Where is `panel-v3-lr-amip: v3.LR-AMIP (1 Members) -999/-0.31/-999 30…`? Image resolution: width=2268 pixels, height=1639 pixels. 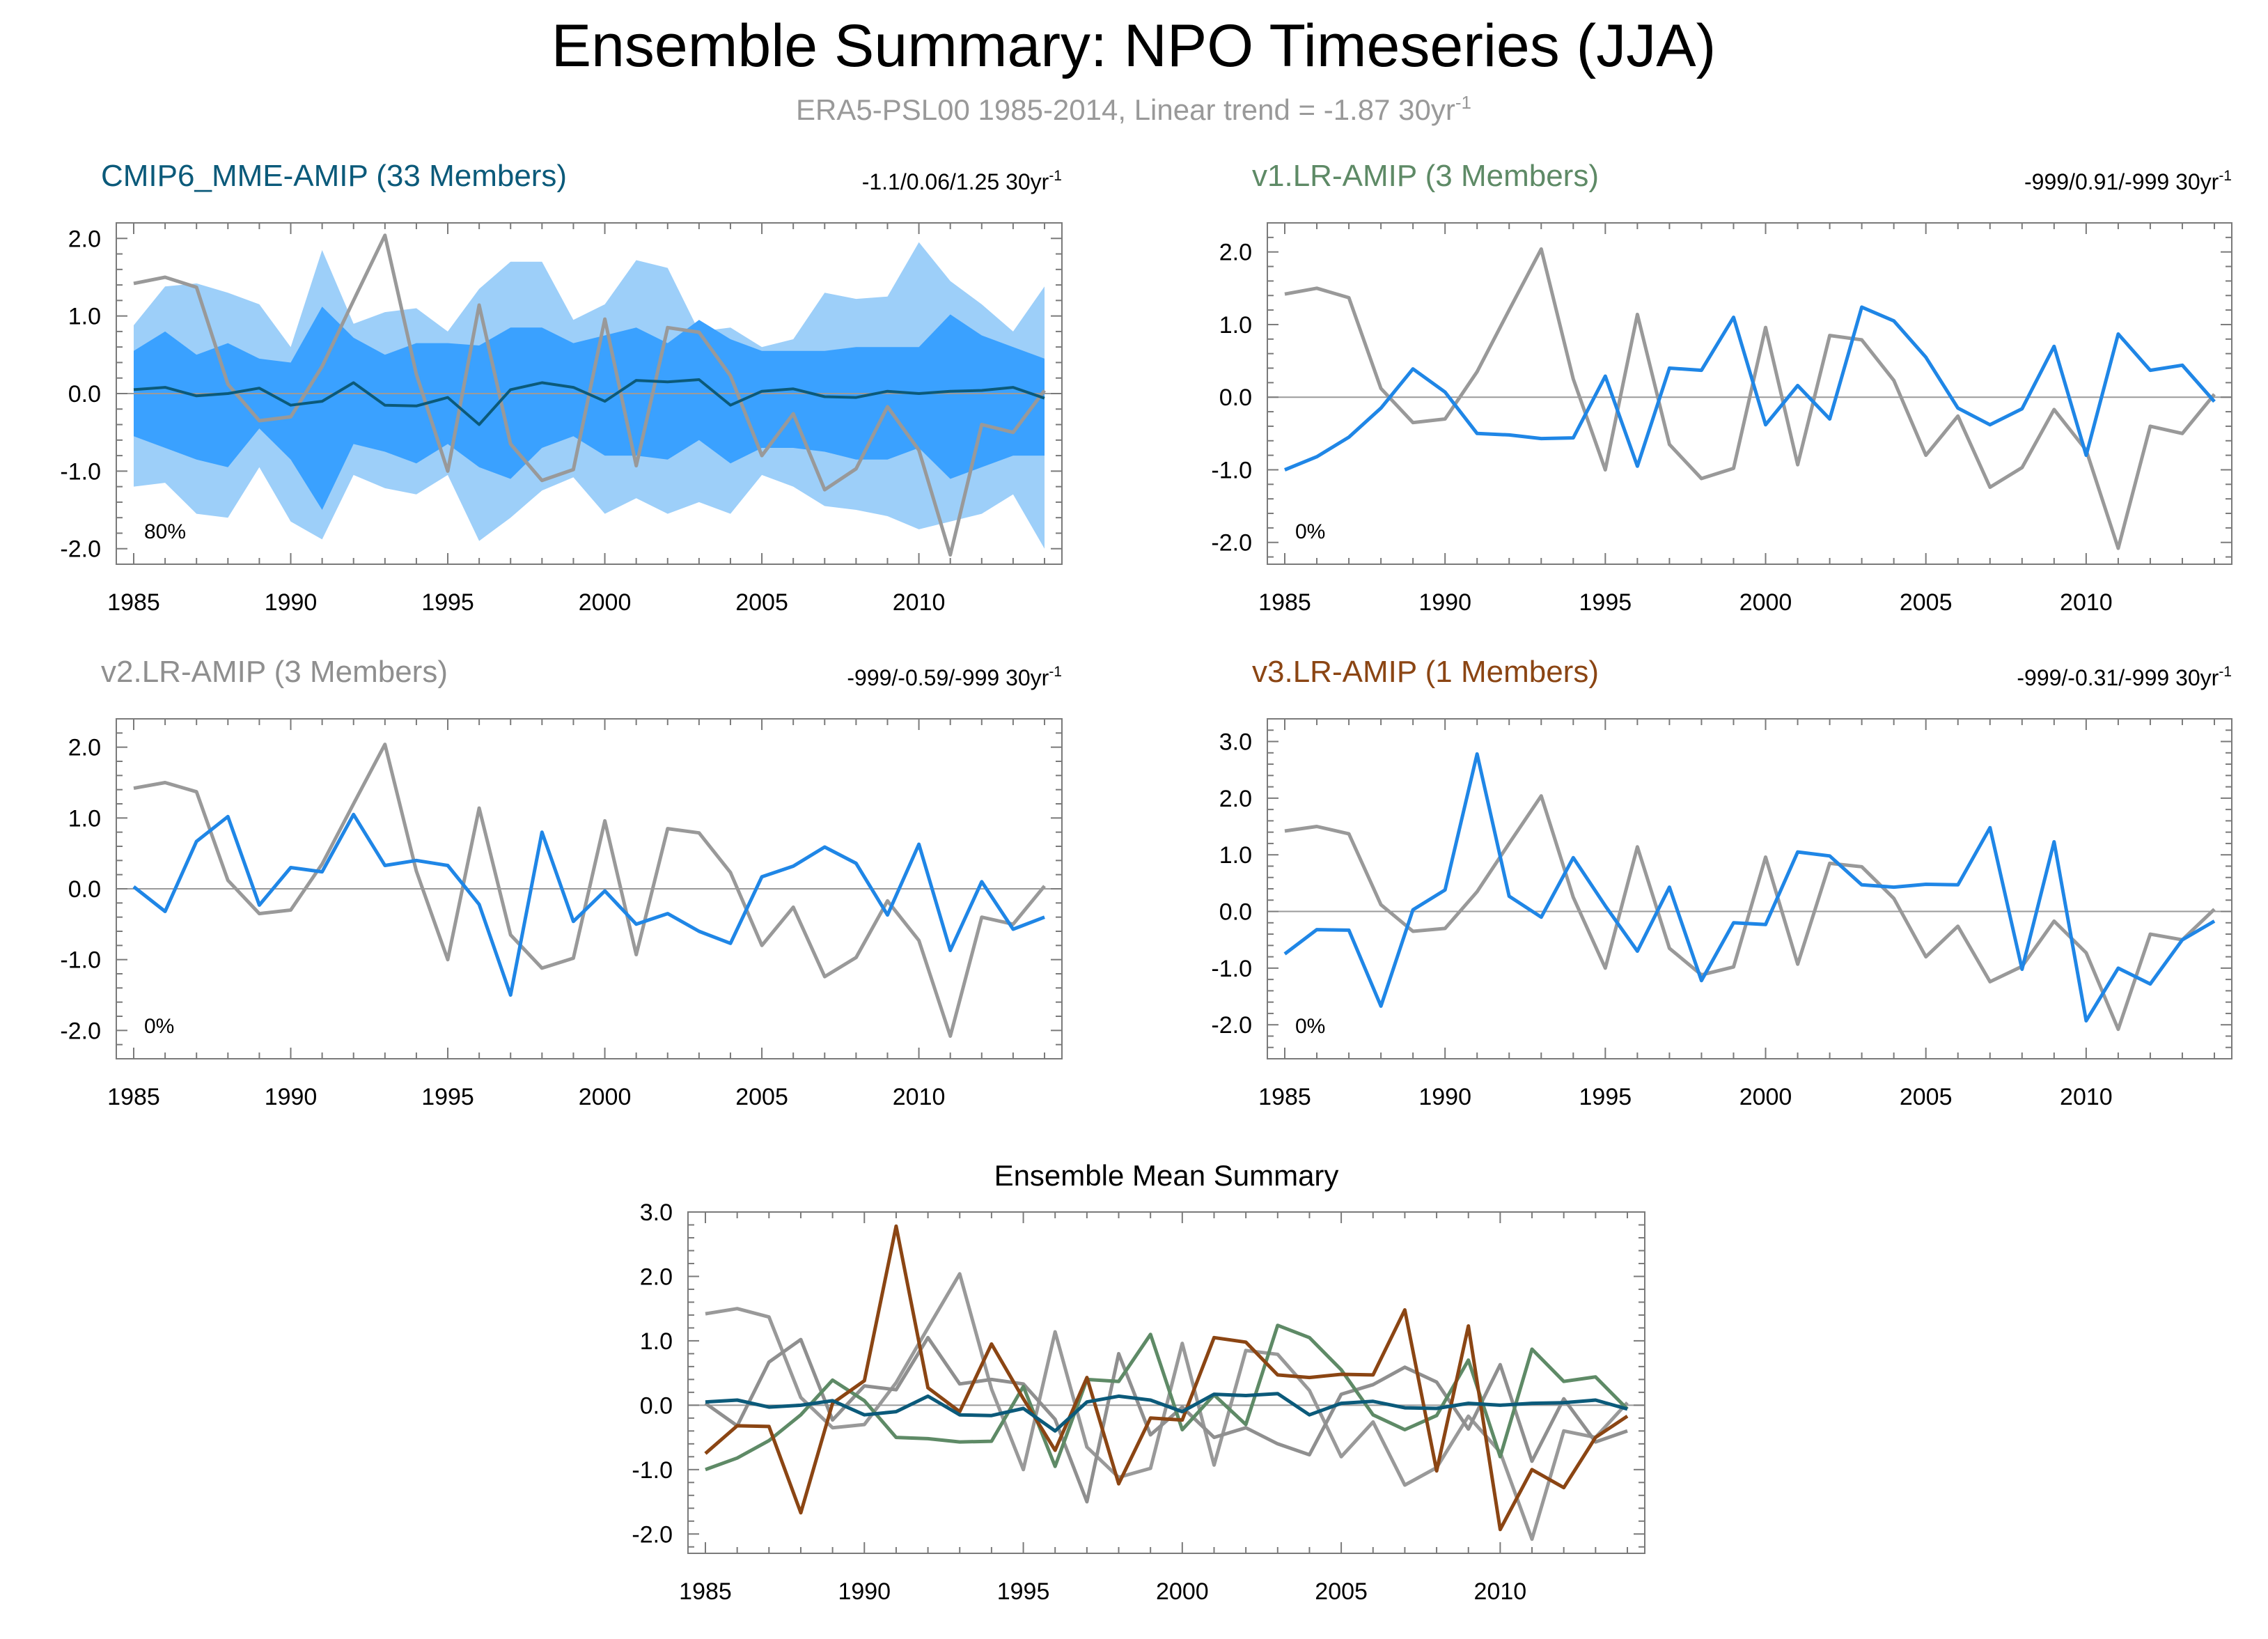
panel-v3-lr-amip: v3.LR-AMIP (1 Members) -999/-0.31/-999 30… is located at coordinates (1721, 882).